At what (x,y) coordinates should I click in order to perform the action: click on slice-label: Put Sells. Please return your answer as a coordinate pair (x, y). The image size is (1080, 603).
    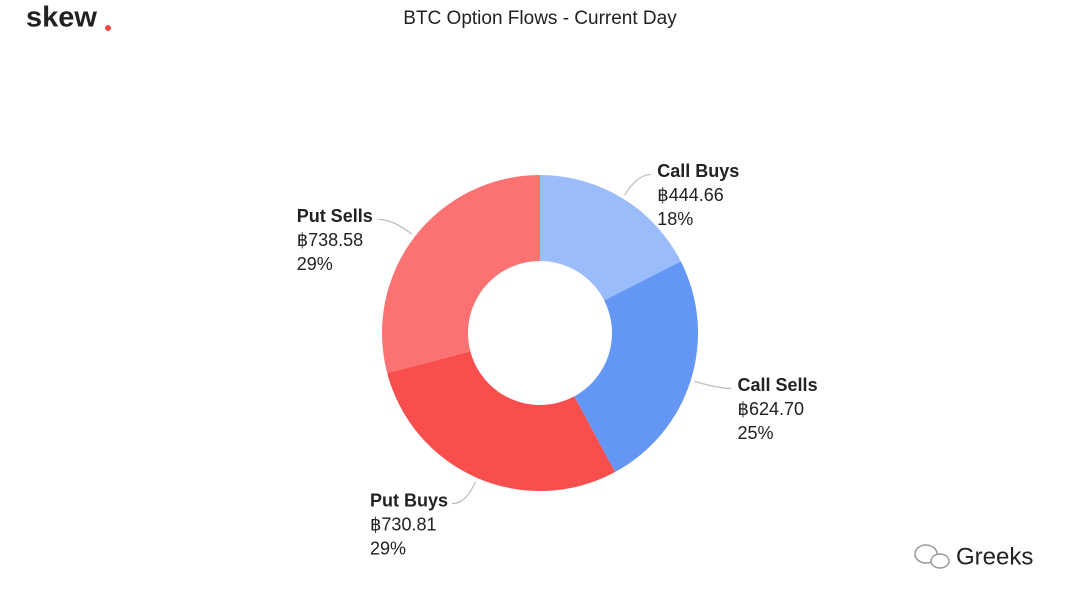
    Looking at the image, I should click on (335, 216).